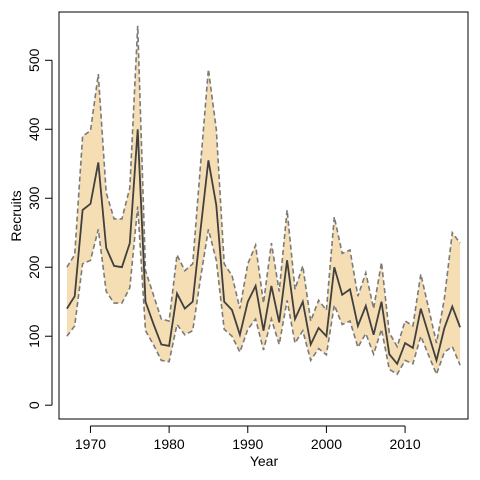 The image size is (480, 480). What do you see at coordinates (34, 60) in the screenshot?
I see `y-tick-label: 500` at bounding box center [34, 60].